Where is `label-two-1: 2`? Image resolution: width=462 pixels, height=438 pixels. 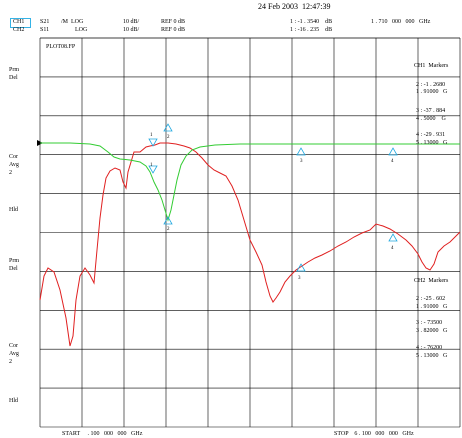
label-two-1: 2 is located at coordinates (10, 173).